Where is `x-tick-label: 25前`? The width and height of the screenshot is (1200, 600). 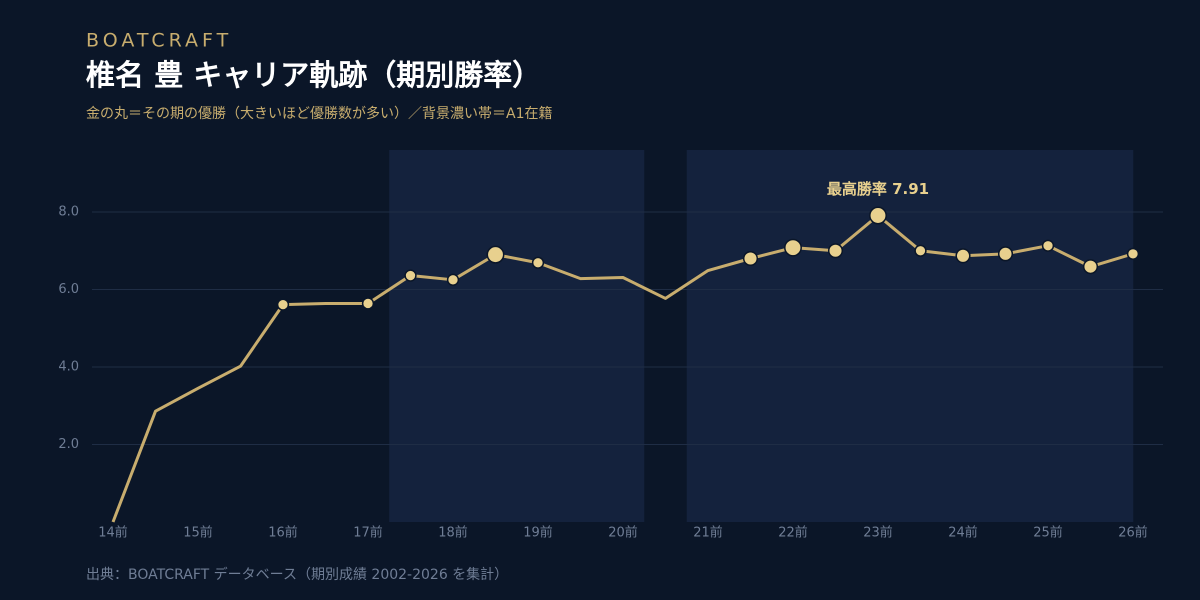
x-tick-label: 25前 is located at coordinates (1048, 533).